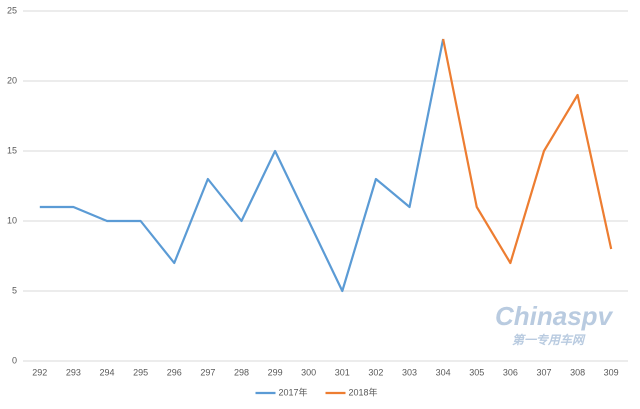 The height and width of the screenshot is (409, 640). What do you see at coordinates (12, 150) in the screenshot?
I see `y-tick-label: 15` at bounding box center [12, 150].